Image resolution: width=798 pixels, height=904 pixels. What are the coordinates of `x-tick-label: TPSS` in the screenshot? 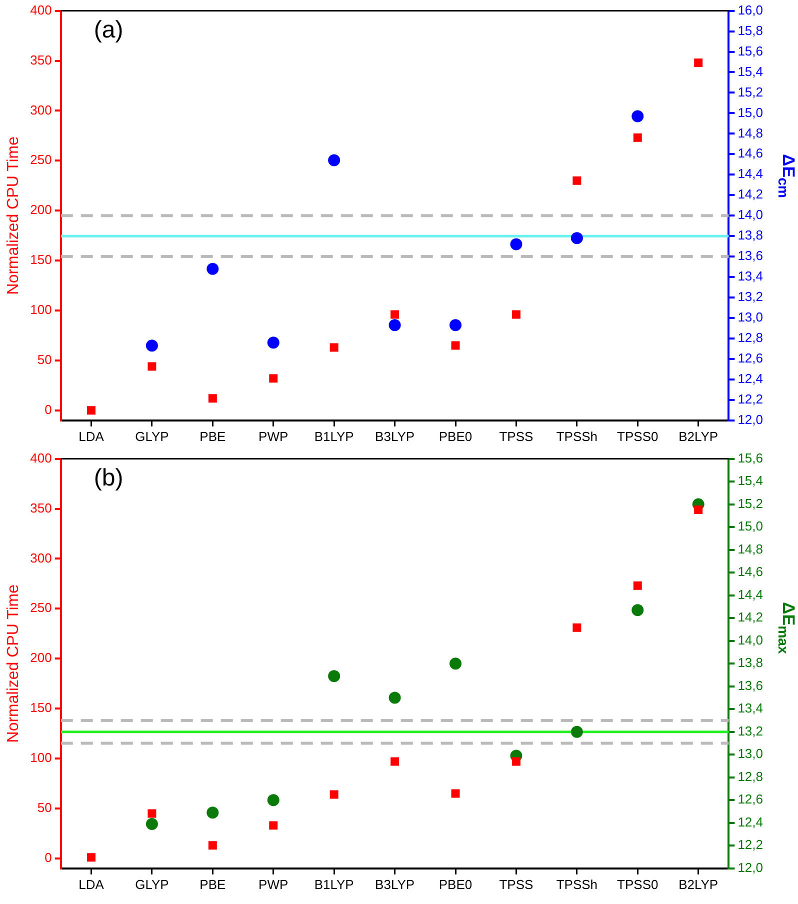 It's located at (516, 436).